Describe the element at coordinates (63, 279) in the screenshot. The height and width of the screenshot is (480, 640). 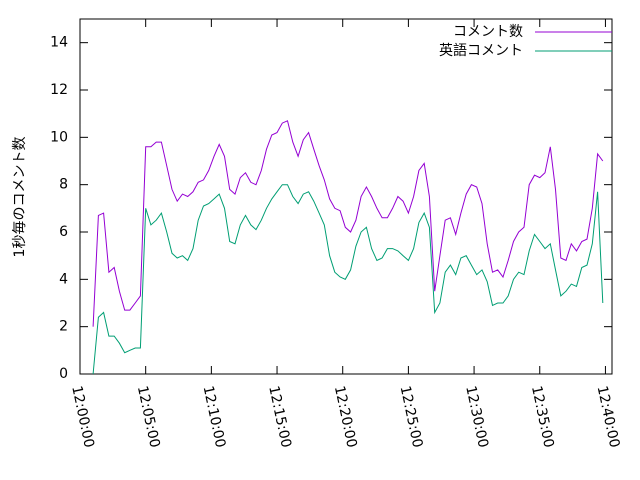
I see `y-tick-label: 4` at that location.